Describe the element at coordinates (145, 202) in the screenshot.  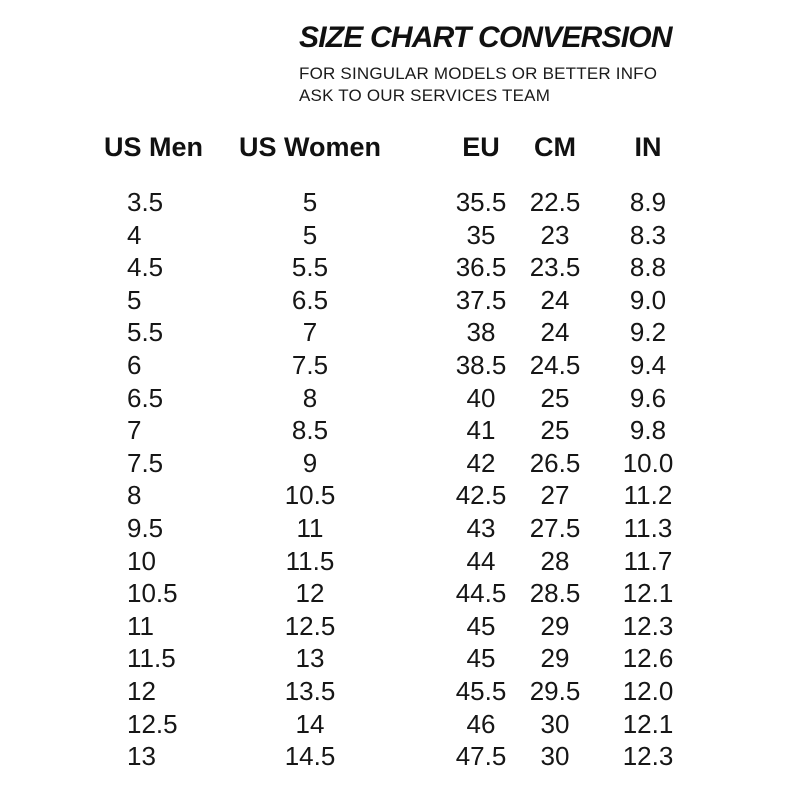
I see `table-cell: 3.5` at that location.